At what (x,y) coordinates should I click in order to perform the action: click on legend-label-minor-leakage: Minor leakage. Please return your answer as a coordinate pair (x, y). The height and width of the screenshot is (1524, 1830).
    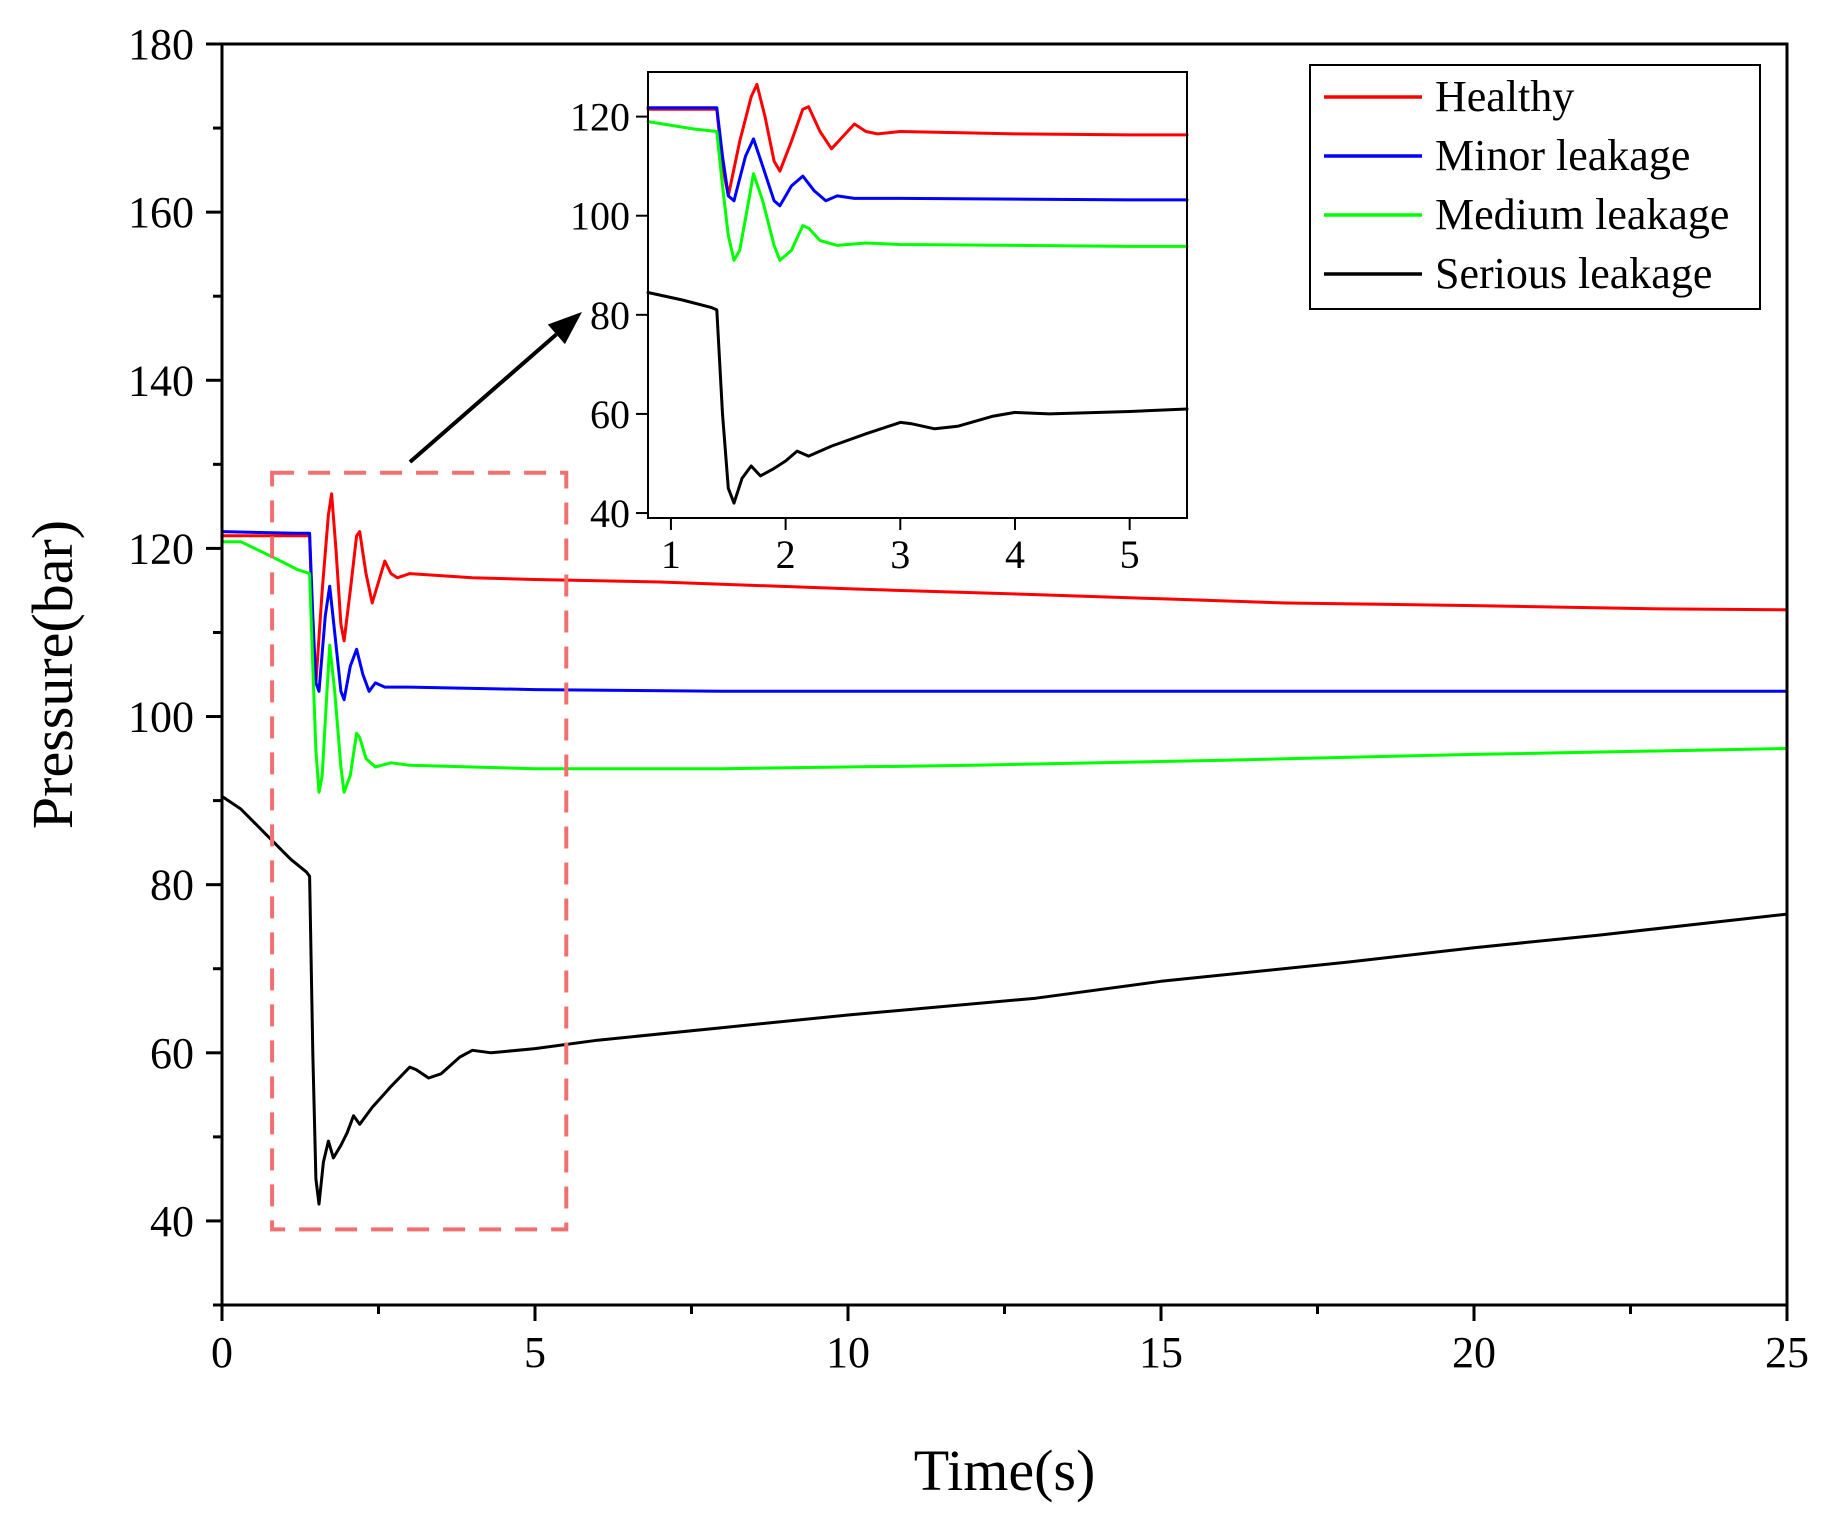
    Looking at the image, I should click on (1562, 155).